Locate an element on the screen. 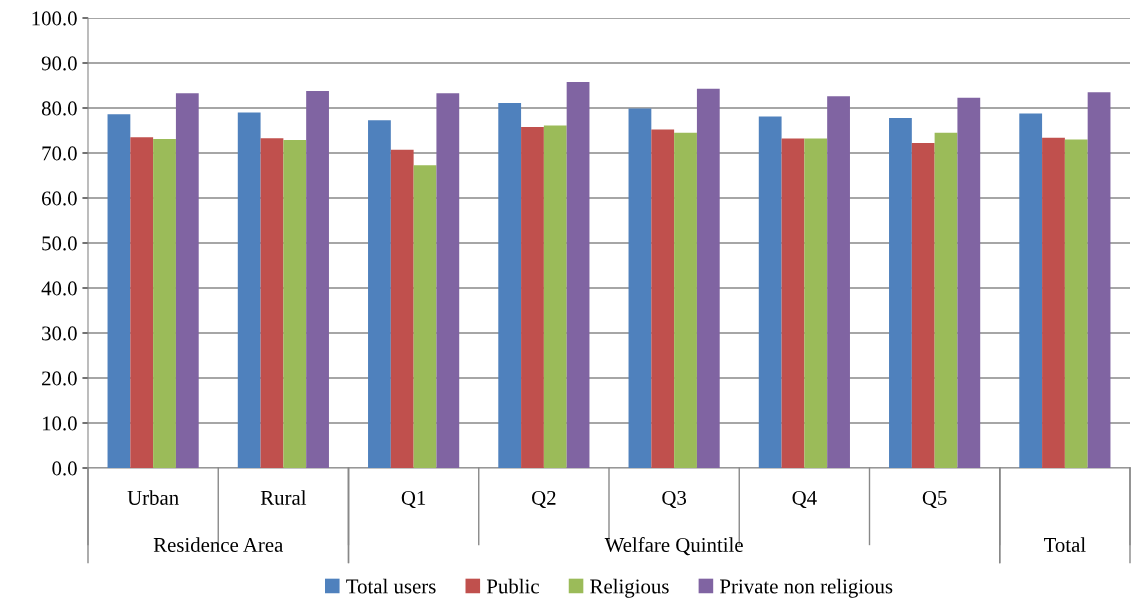 This screenshot has width=1133, height=614. y-tick-label: 20.0 is located at coordinates (59, 378).